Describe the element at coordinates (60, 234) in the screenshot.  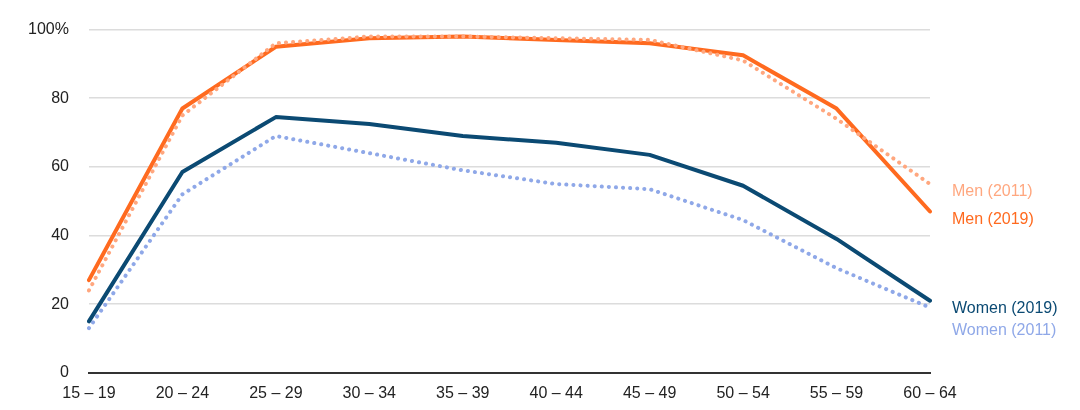
I see `y-tick-label: 40` at that location.